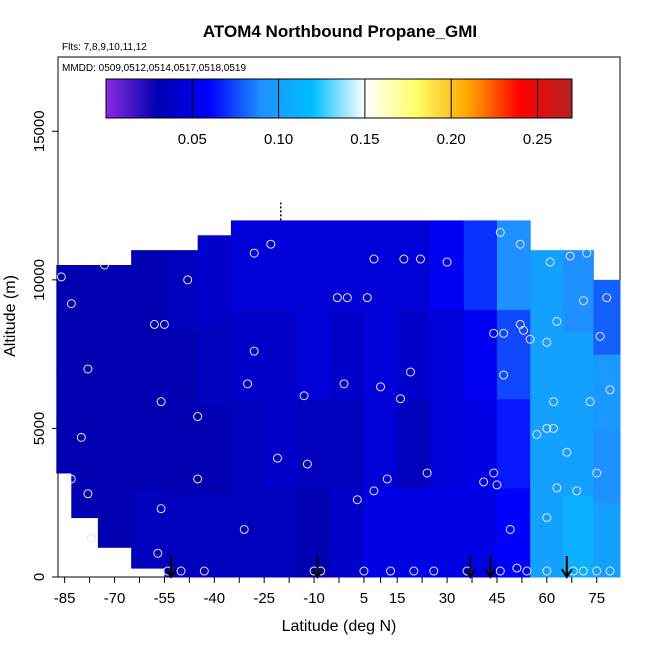 Image resolution: width=650 pixels, height=650 pixels. I want to click on y-axis-label: Altitude (m), so click(10, 316).